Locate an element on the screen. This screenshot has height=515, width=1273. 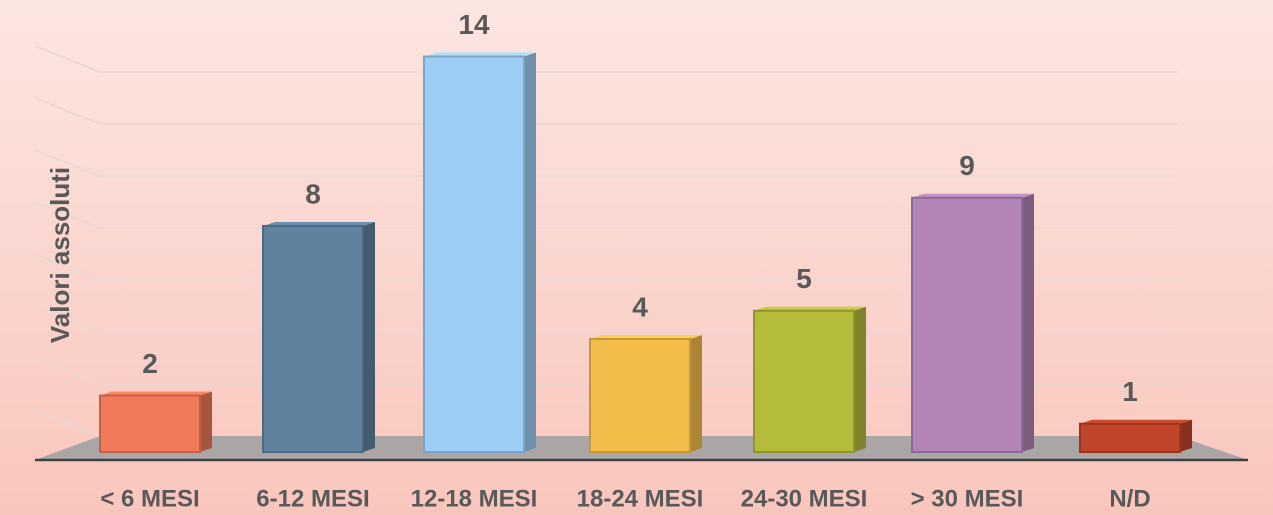
x-tick-label: N/D is located at coordinates (1129, 498).